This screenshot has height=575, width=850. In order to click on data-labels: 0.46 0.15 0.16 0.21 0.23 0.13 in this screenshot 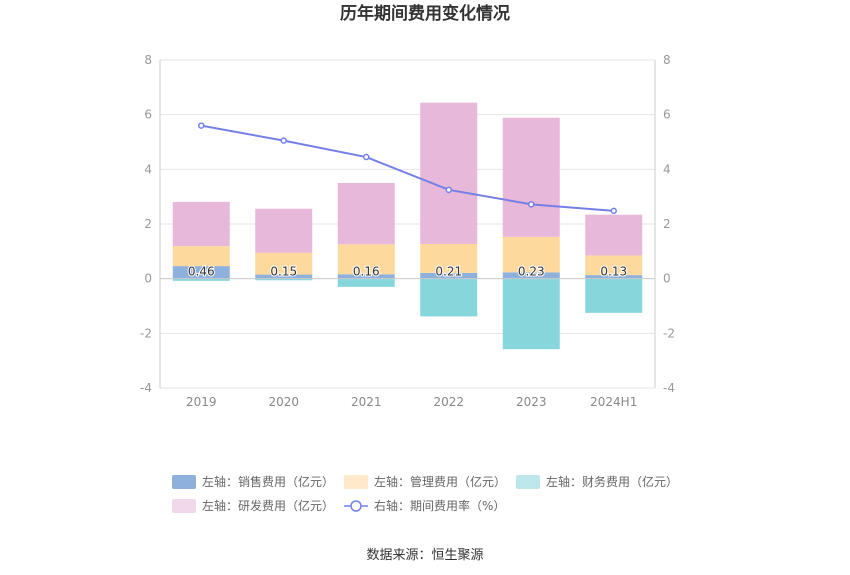, I will do `click(407, 272)`.